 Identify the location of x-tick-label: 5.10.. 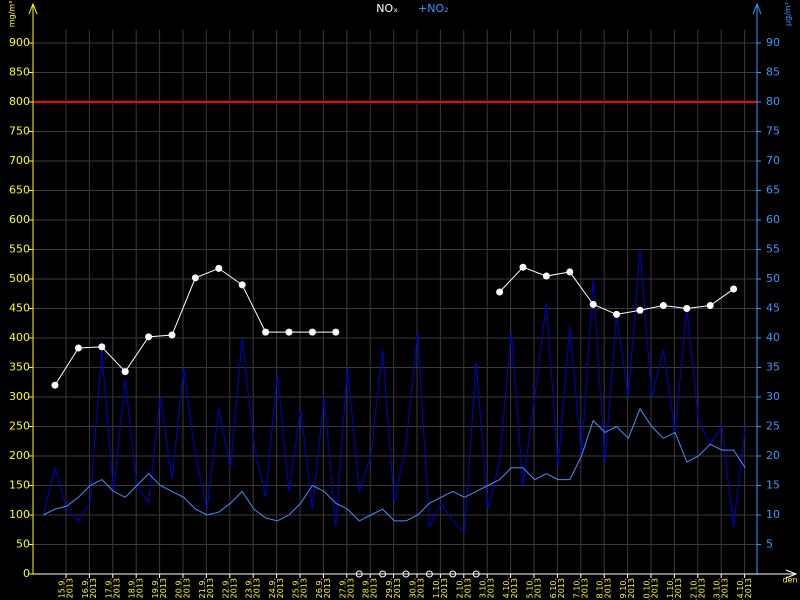
(529, 588).